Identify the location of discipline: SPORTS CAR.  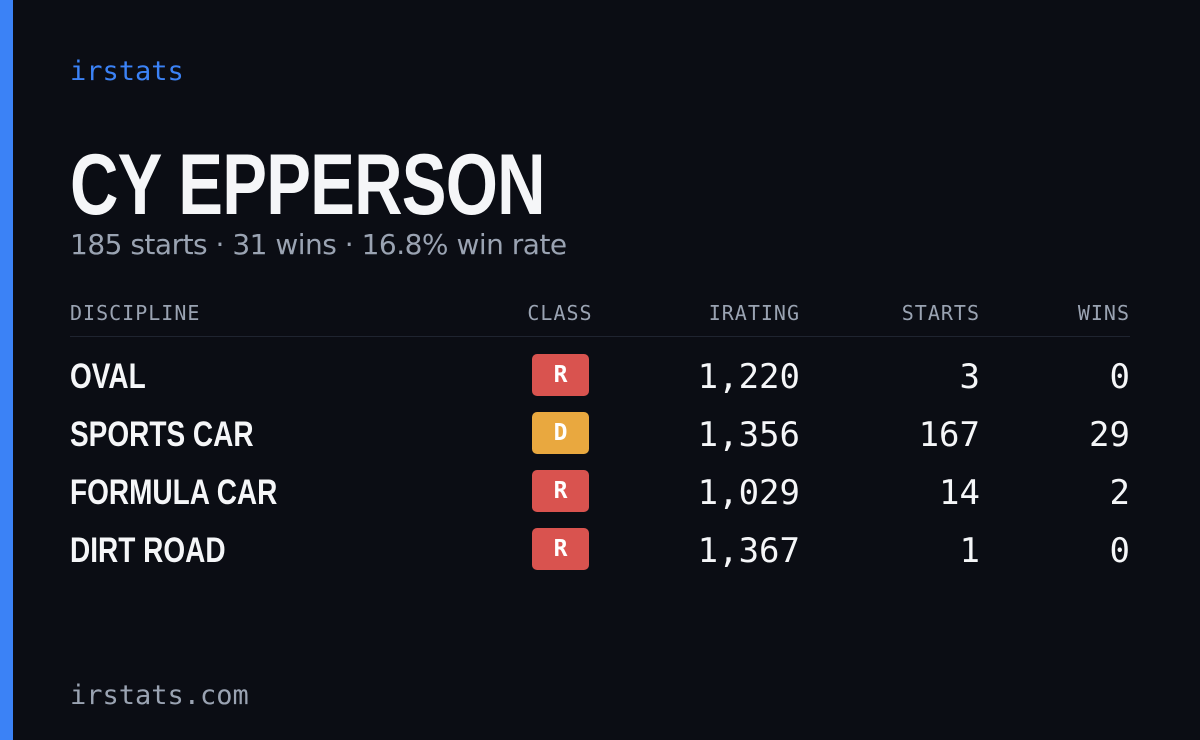
(162, 434).